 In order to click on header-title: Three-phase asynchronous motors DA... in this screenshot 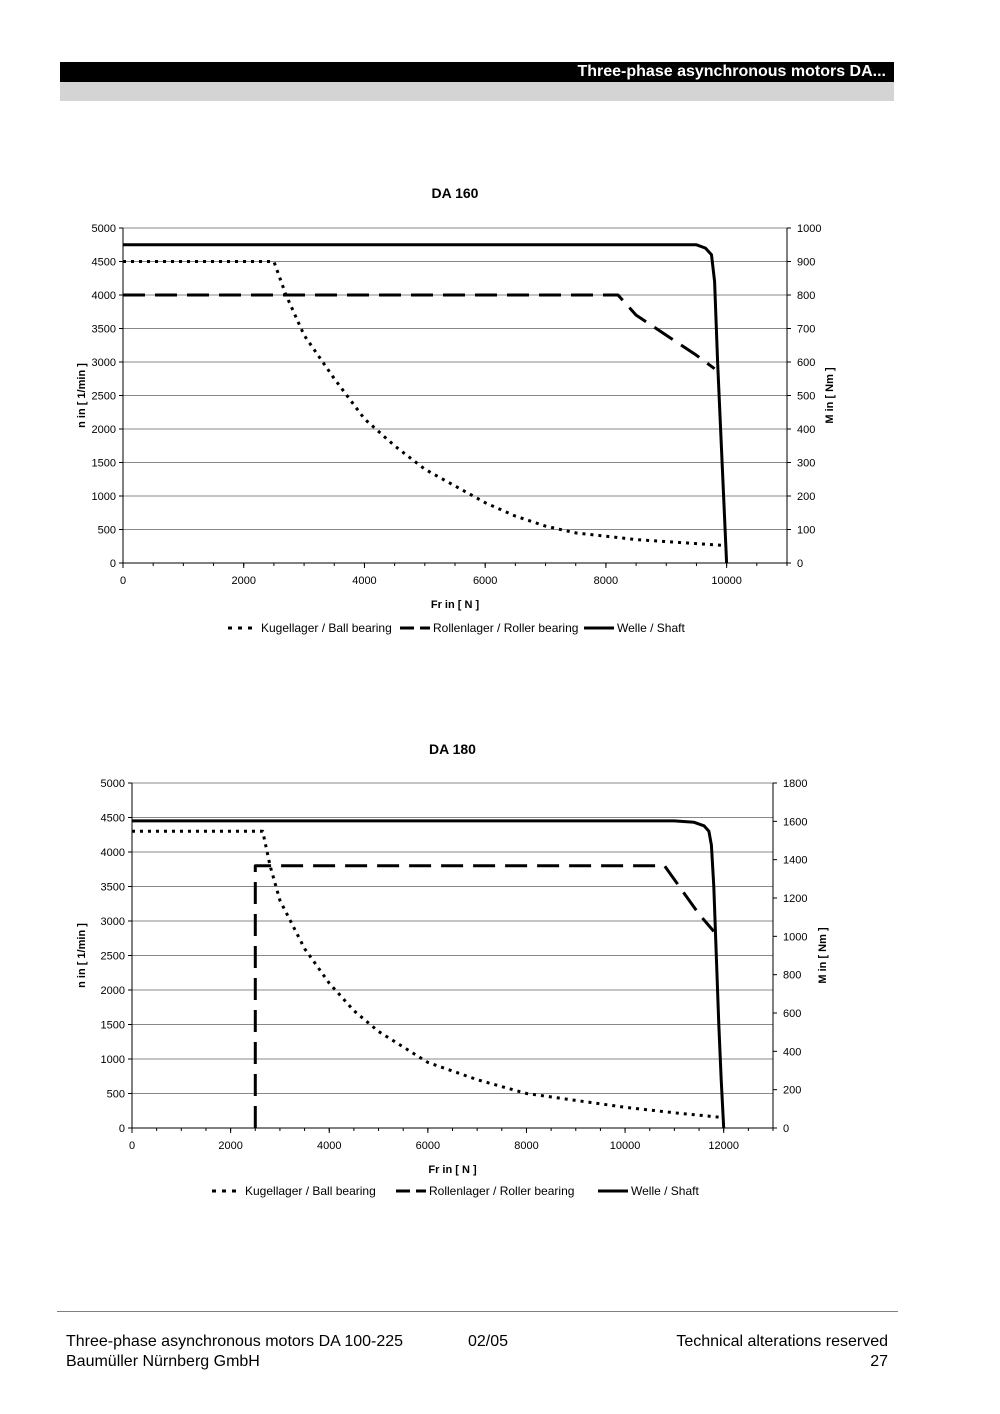, I will do `click(731, 71)`.